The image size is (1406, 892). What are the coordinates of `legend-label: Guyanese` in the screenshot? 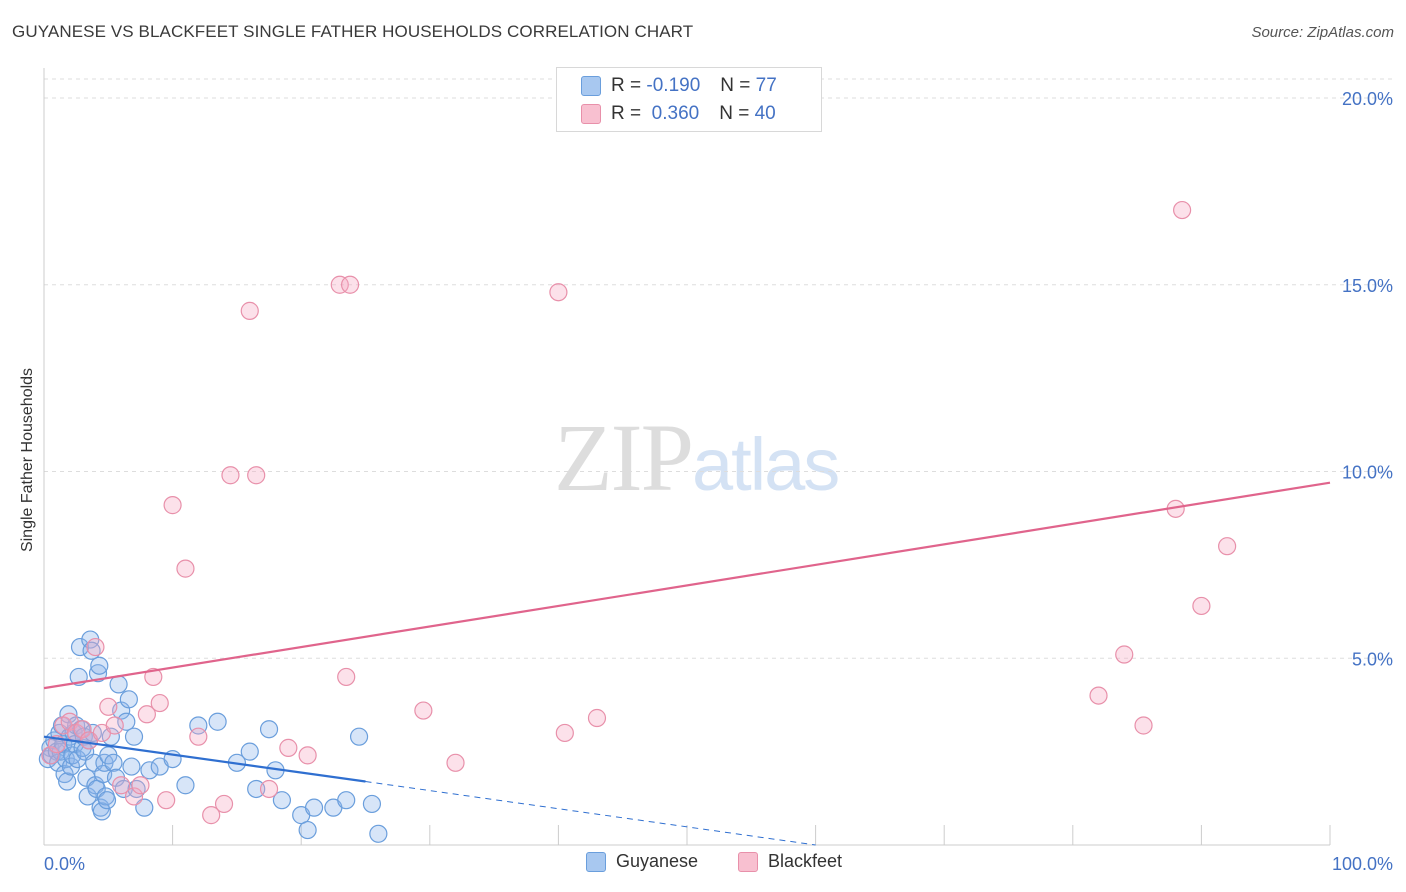 It's located at (657, 861).